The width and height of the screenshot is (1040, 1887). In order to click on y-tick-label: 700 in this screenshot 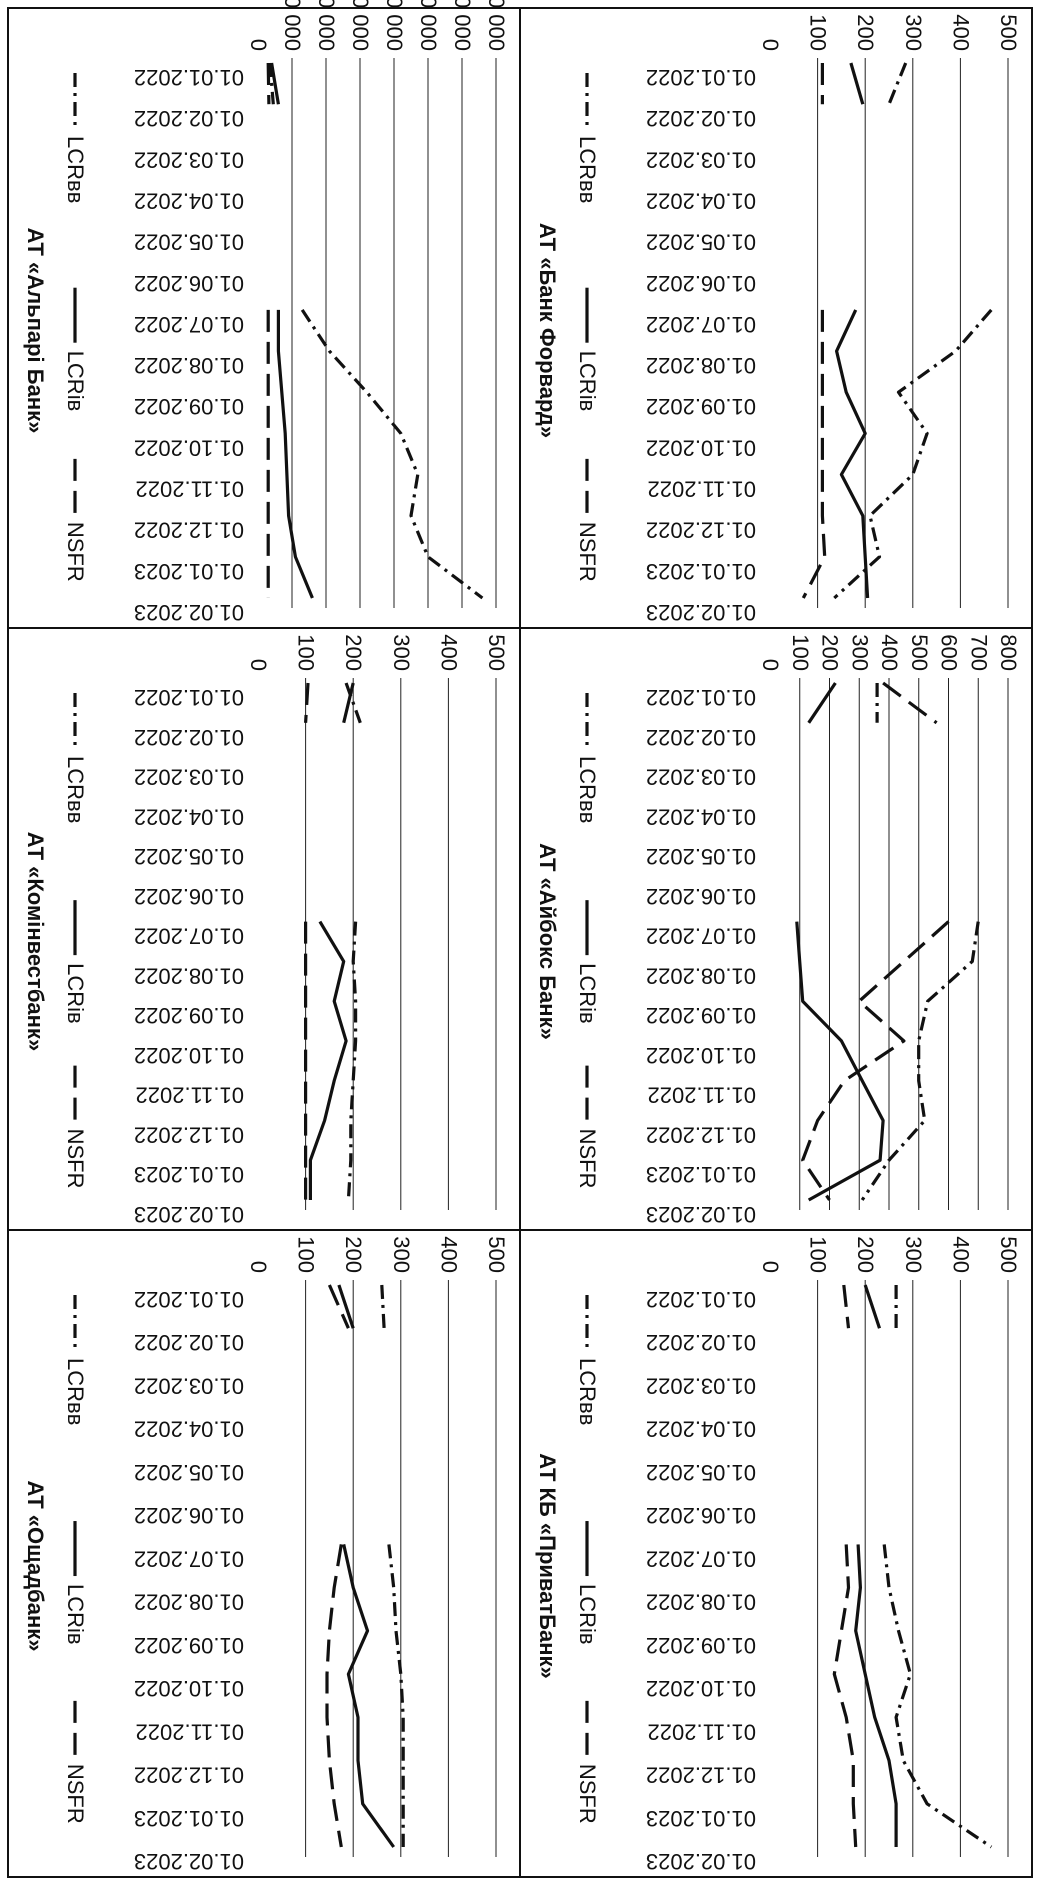, I will do `click(978, 652)`.